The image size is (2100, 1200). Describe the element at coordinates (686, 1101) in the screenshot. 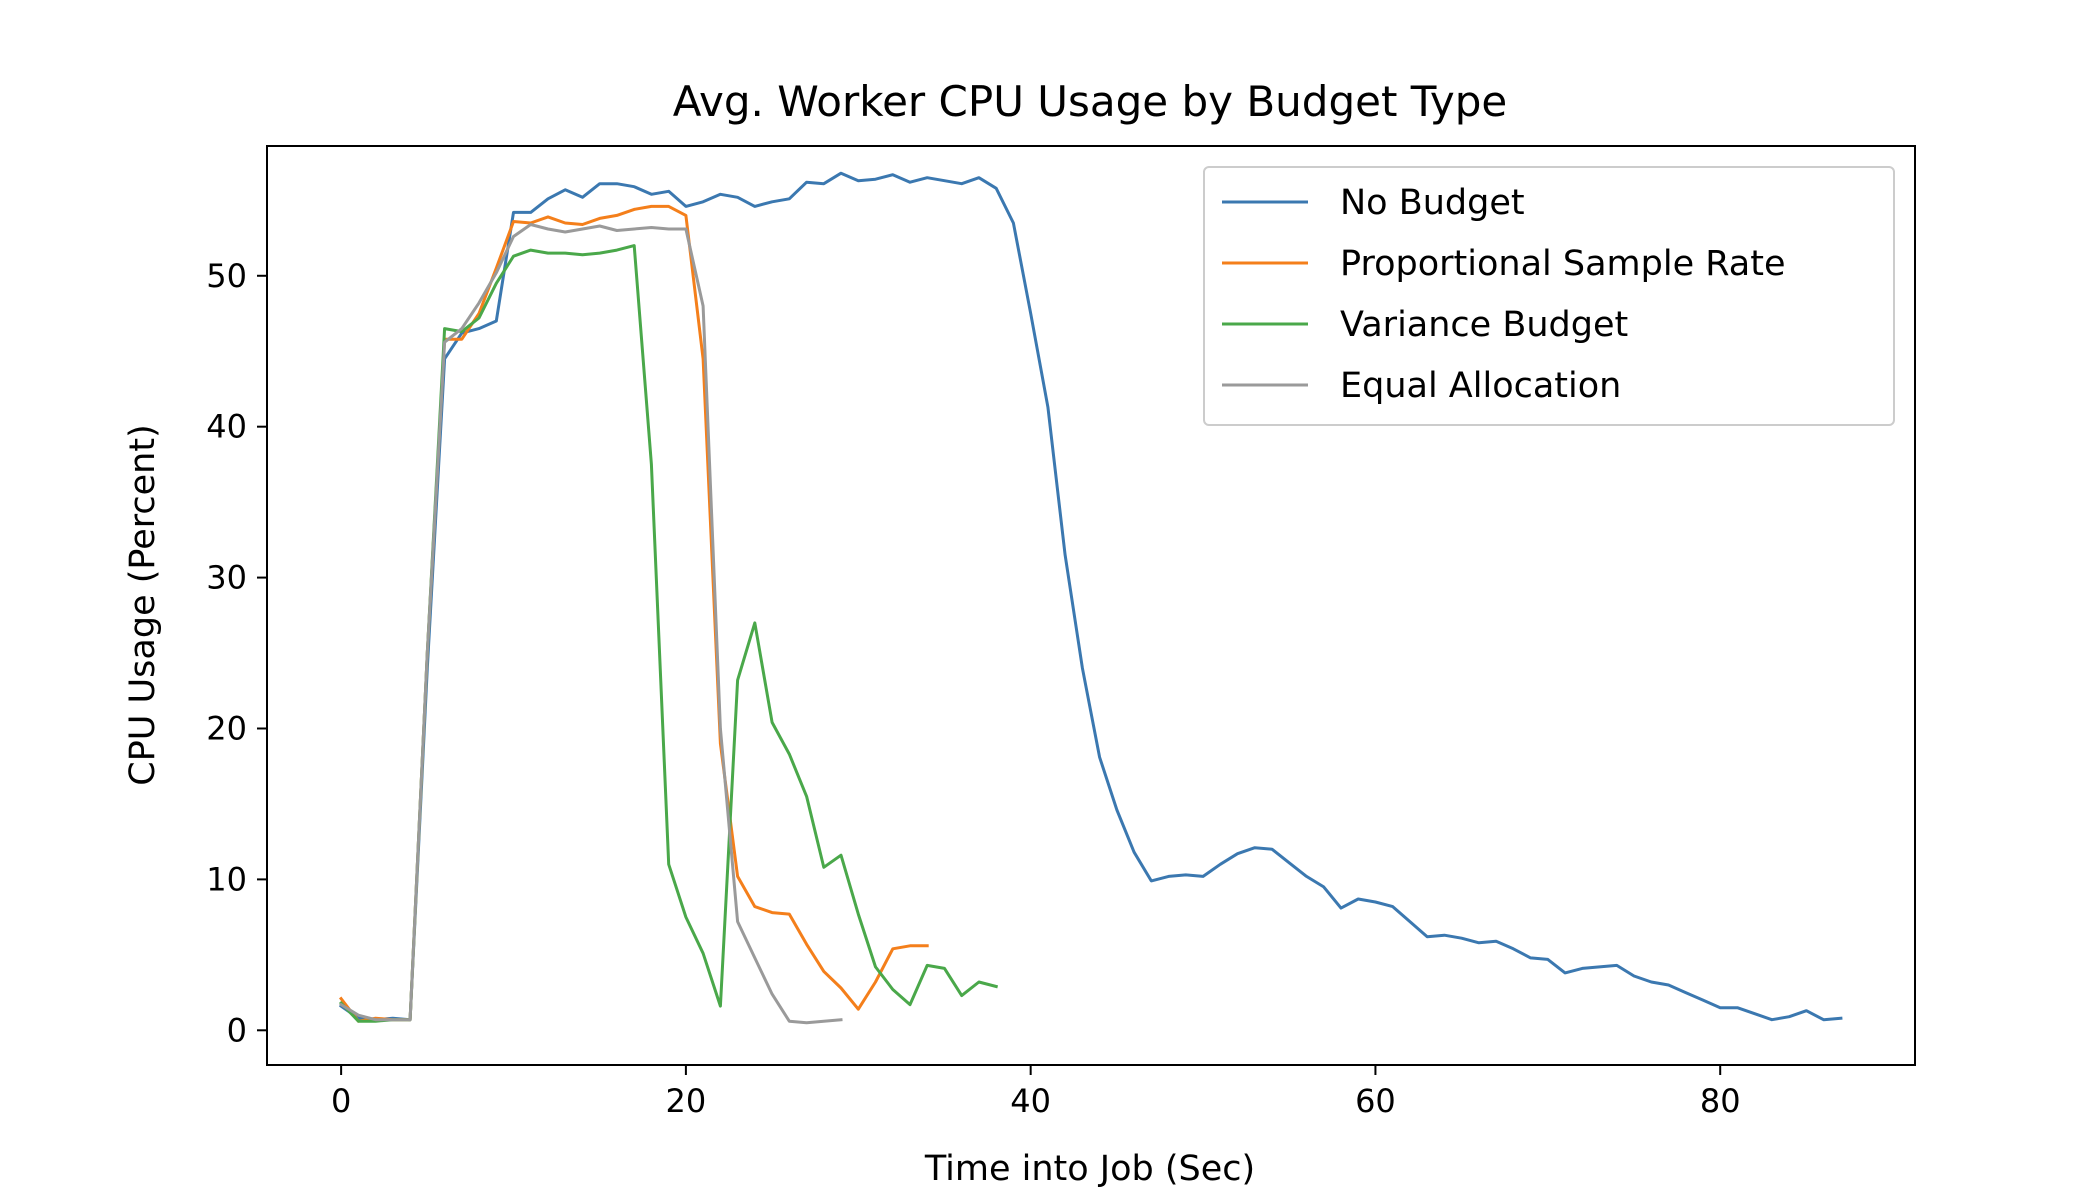

I see `x-tick-label: 20` at that location.